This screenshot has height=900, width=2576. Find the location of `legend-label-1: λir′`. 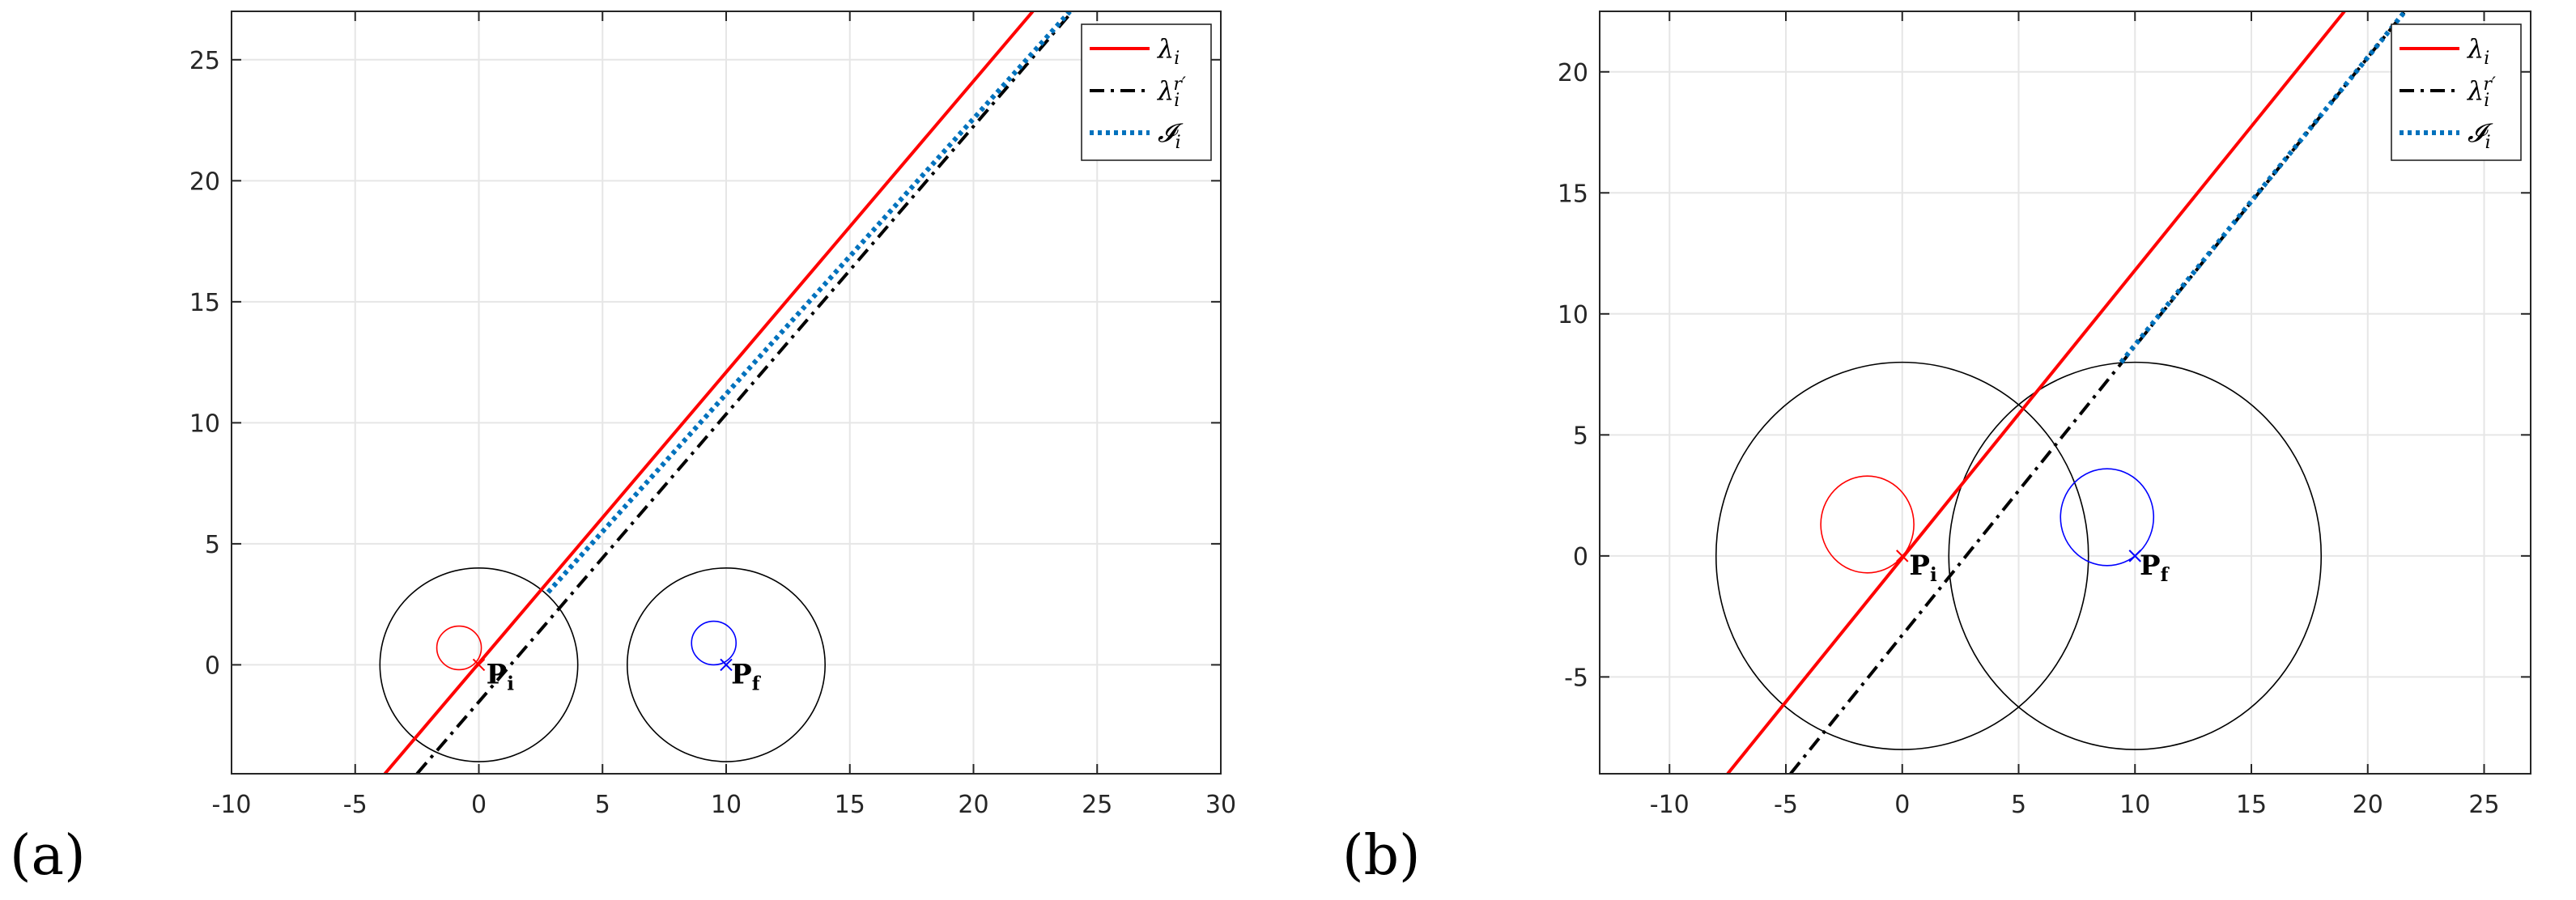

legend-label-1: λir′ is located at coordinates (1171, 92).